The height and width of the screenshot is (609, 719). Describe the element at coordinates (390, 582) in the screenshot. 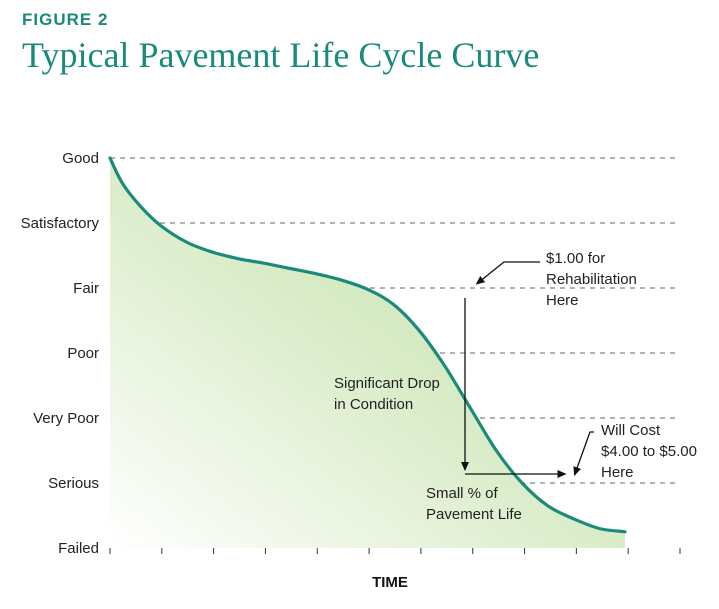

I see `x-axis-label: TIME` at that location.